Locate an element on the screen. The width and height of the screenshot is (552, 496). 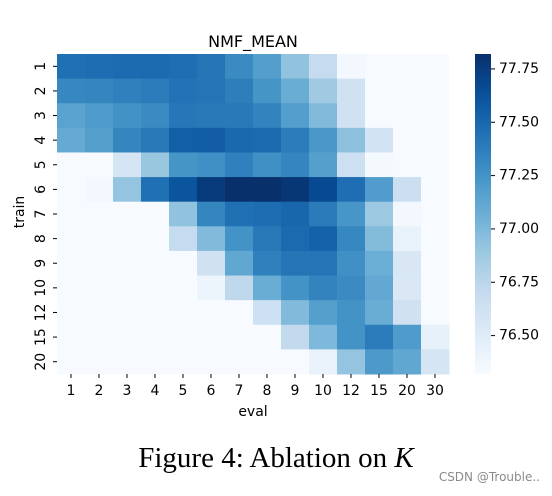
x-tick-label: 9 is located at coordinates (295, 391).